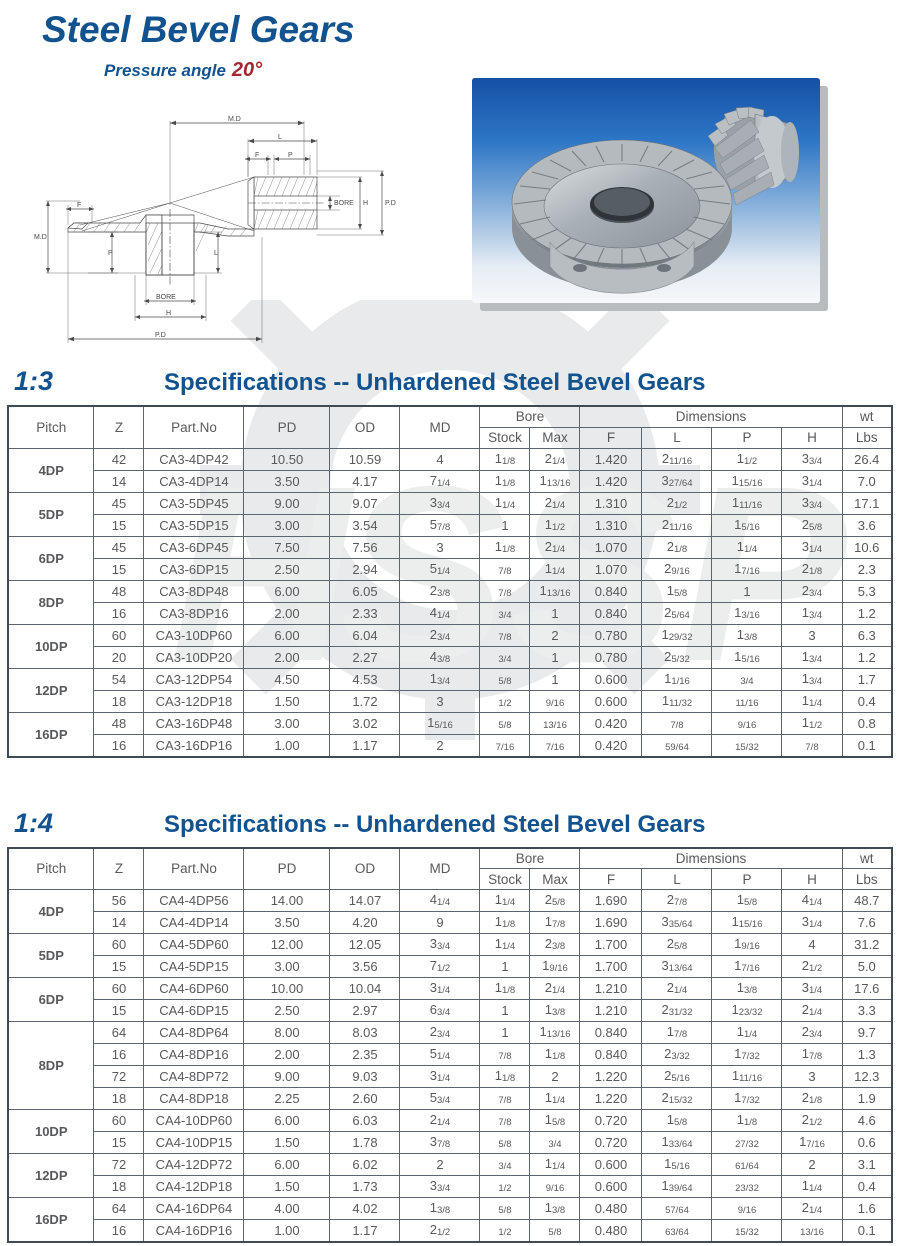  I want to click on cell-bore-max: 17/8, so click(555, 922).